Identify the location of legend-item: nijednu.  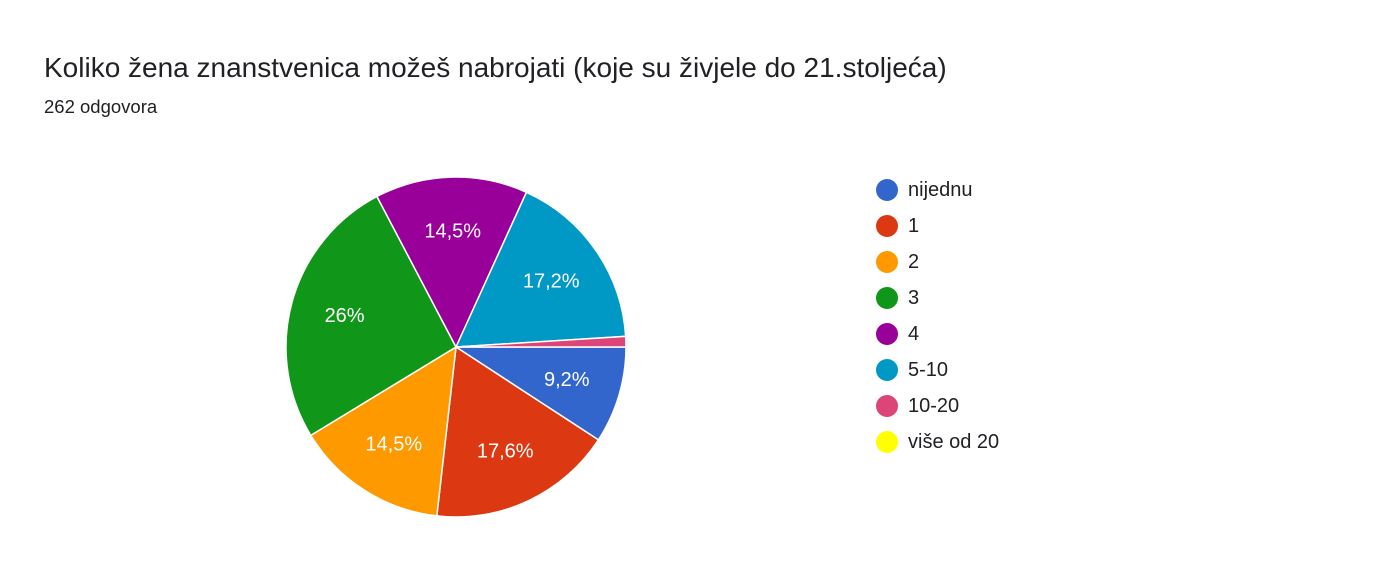
(937, 190).